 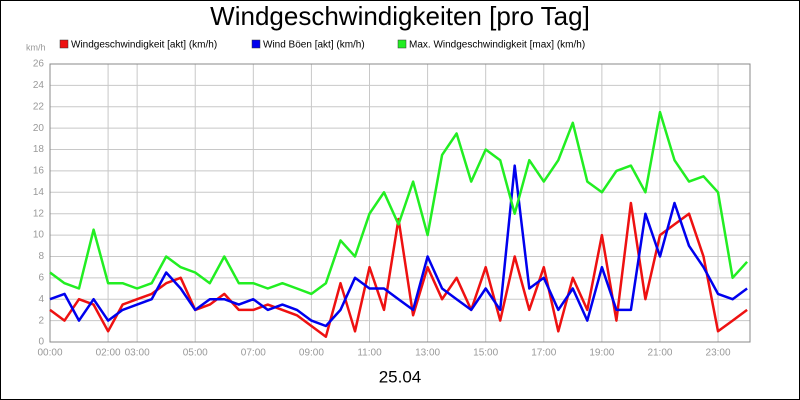 What do you see at coordinates (718, 353) in the screenshot?
I see `x-tick-label: 23:00` at bounding box center [718, 353].